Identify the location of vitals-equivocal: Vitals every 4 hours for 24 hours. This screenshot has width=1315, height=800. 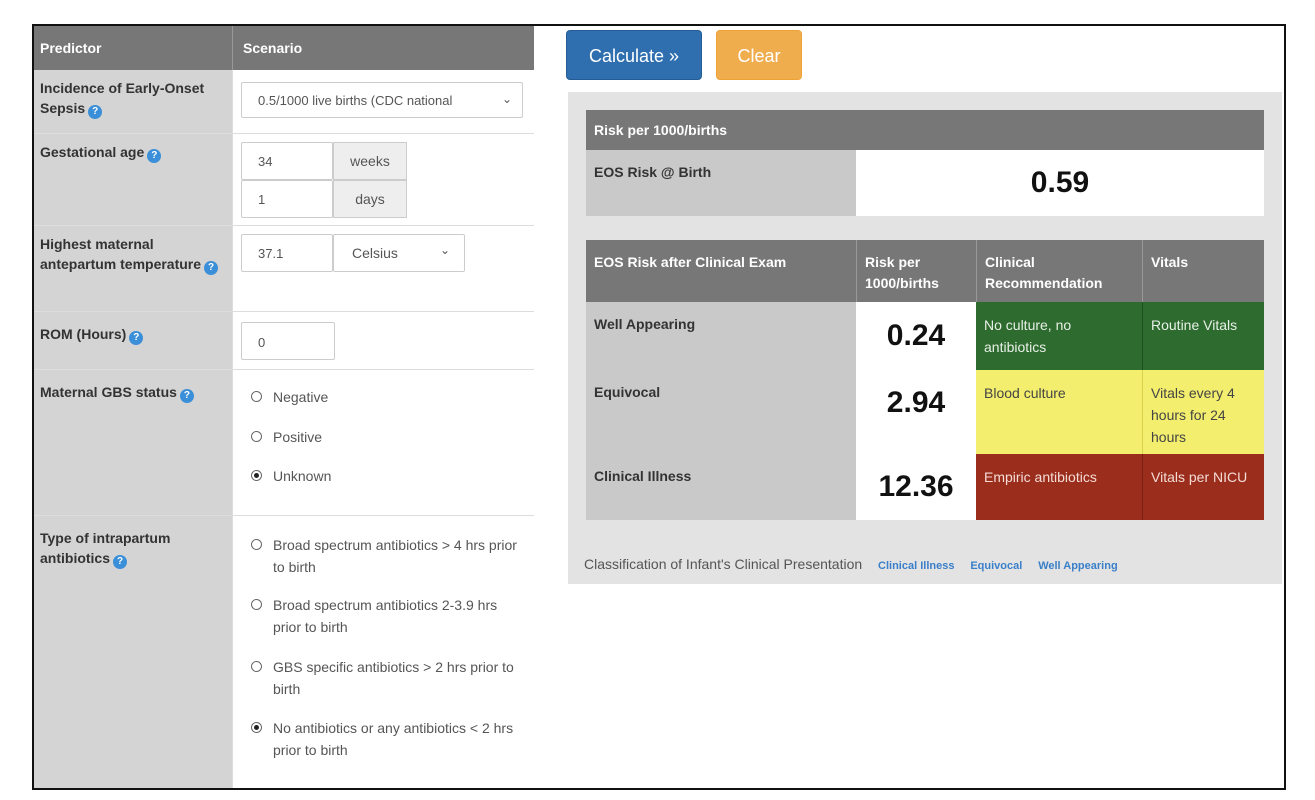
(1203, 412).